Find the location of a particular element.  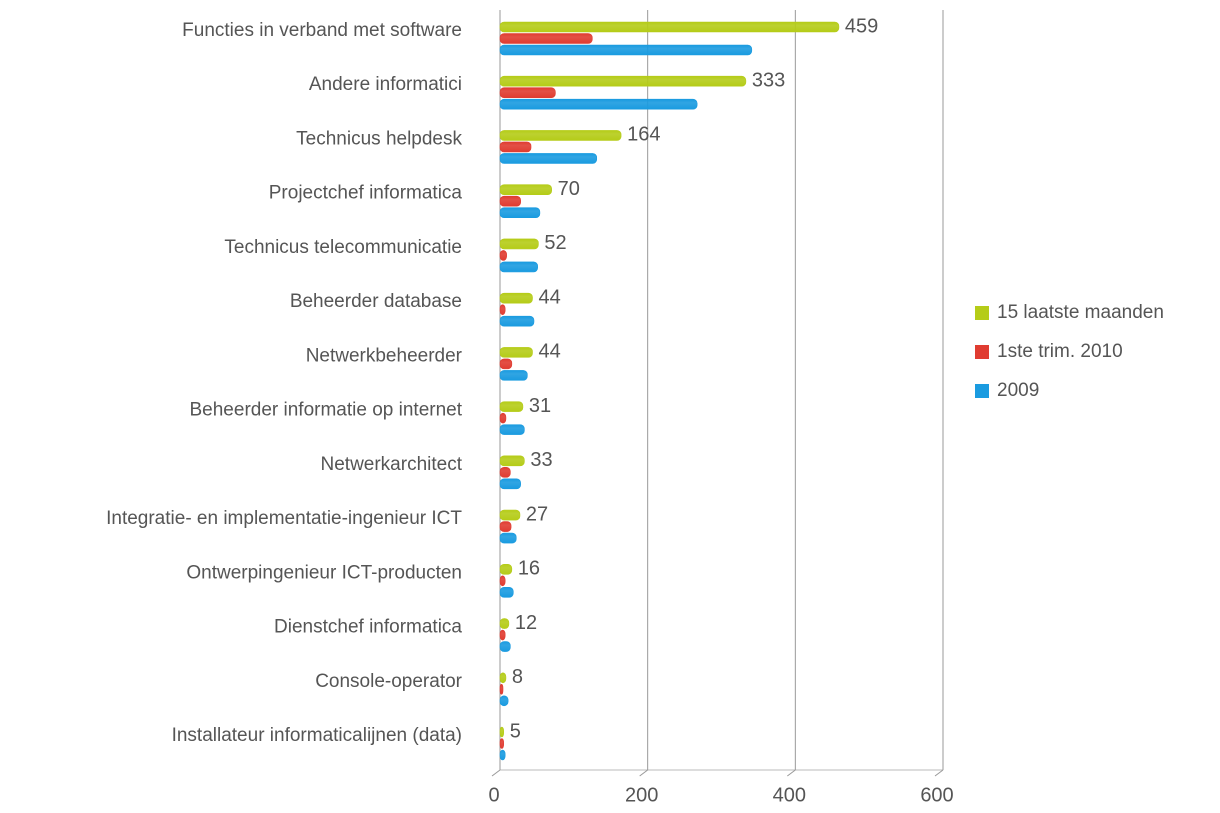

data-label: 12 is located at coordinates (526, 623).